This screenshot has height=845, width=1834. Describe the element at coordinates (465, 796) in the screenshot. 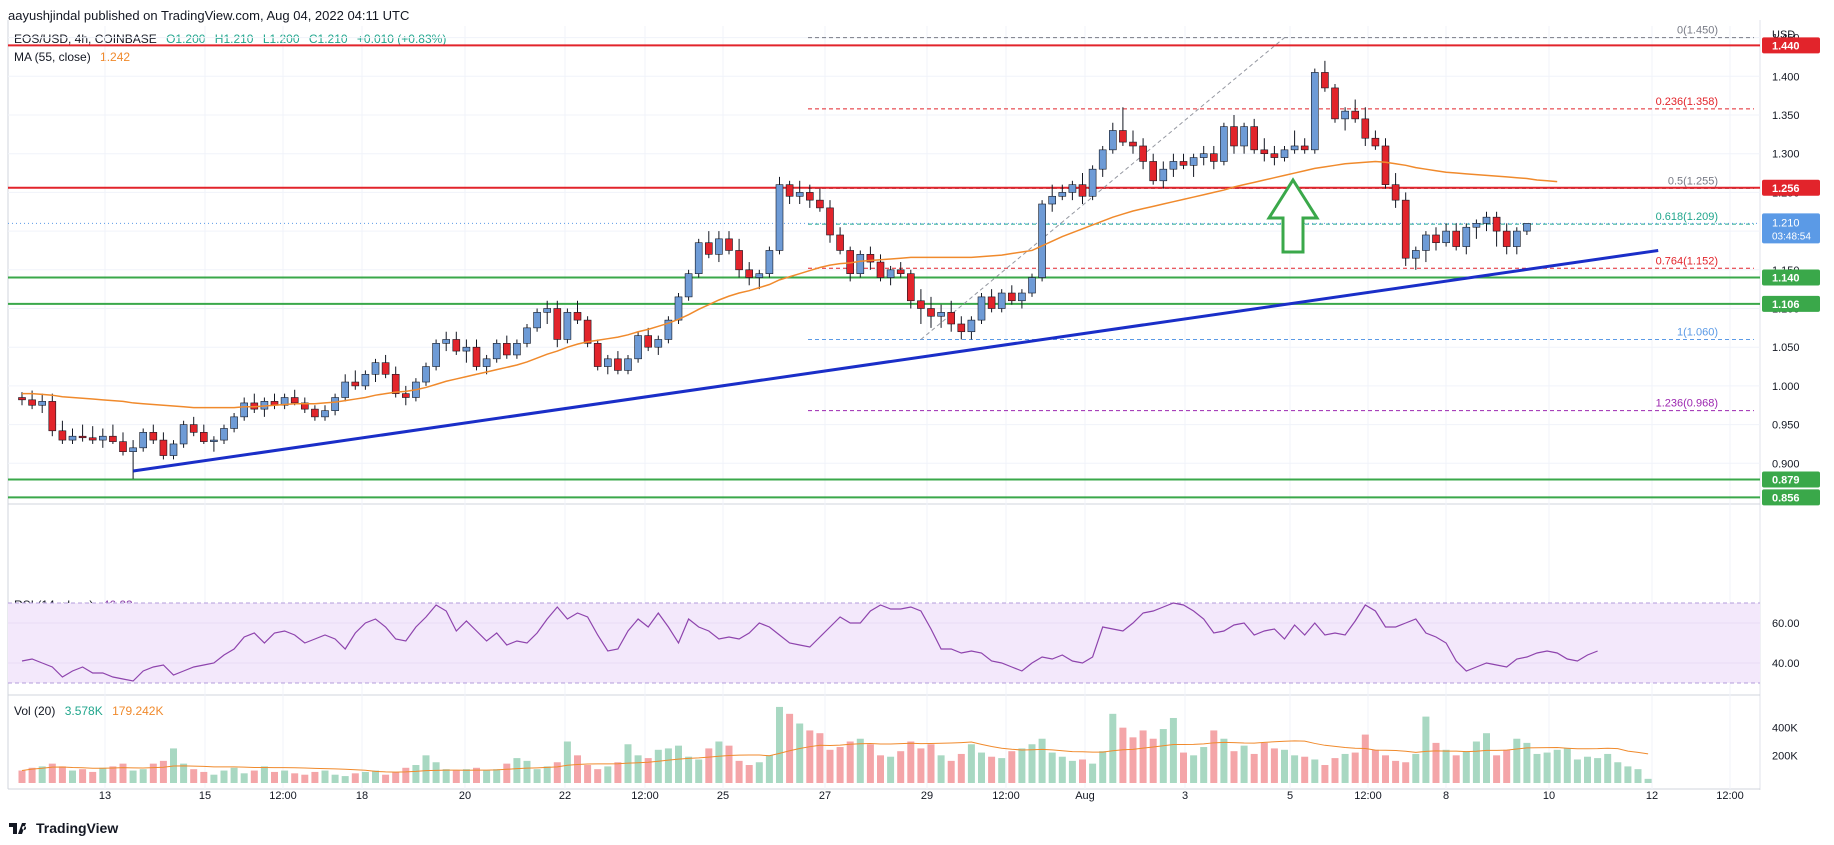

I see `time-tick-label: 20` at that location.